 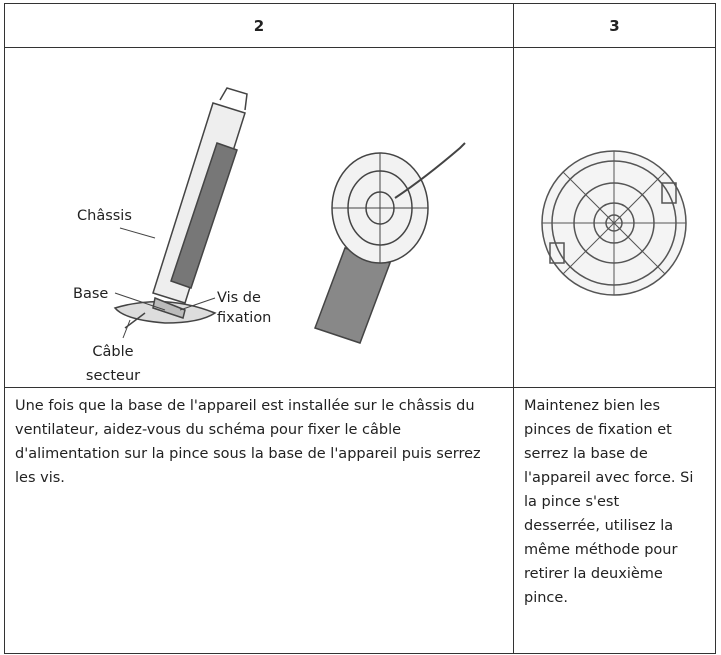 I want to click on label-screw: Vis de fixation, so click(x=244, y=308).